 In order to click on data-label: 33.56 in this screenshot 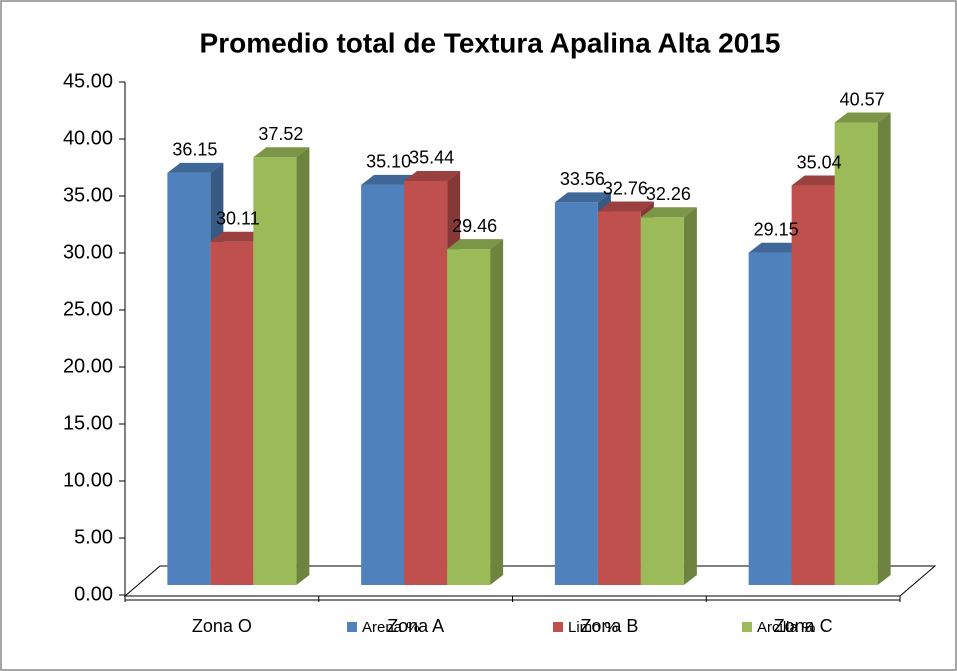, I will do `click(582, 179)`.